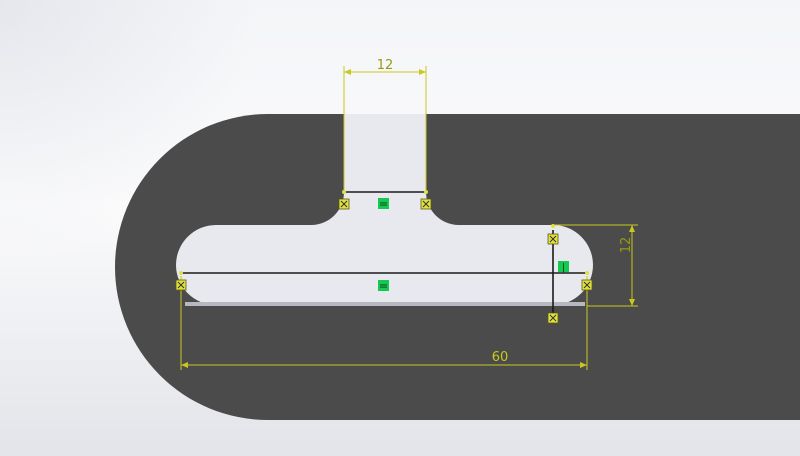 Image resolution: width=800 pixels, height=456 pixels. Describe the element at coordinates (595, 265) in the screenshot. I see `dimension-right-height` at that location.